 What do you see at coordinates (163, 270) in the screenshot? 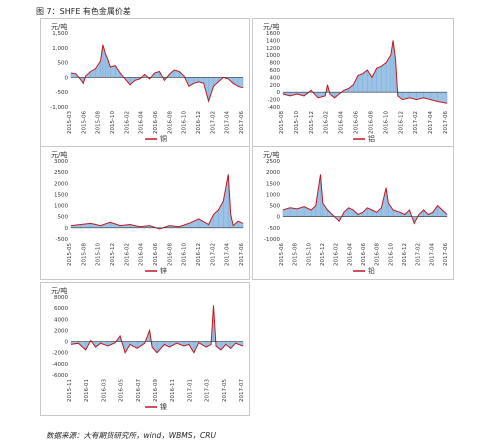
I see `legend-label: 锌` at bounding box center [163, 270].